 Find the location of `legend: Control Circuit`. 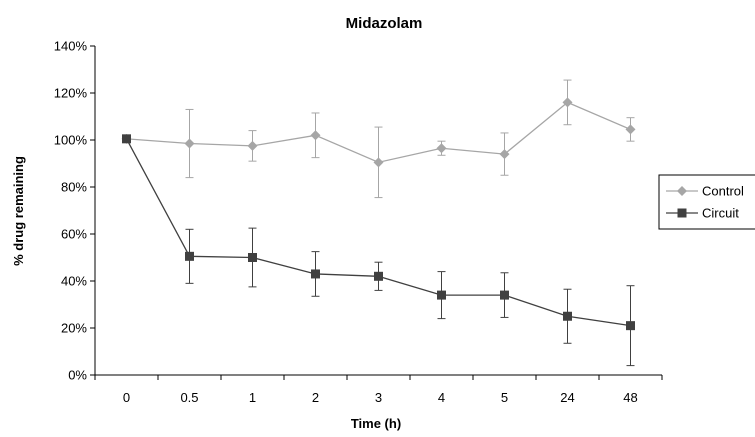

legend: Control Circuit is located at coordinates (706, 202).